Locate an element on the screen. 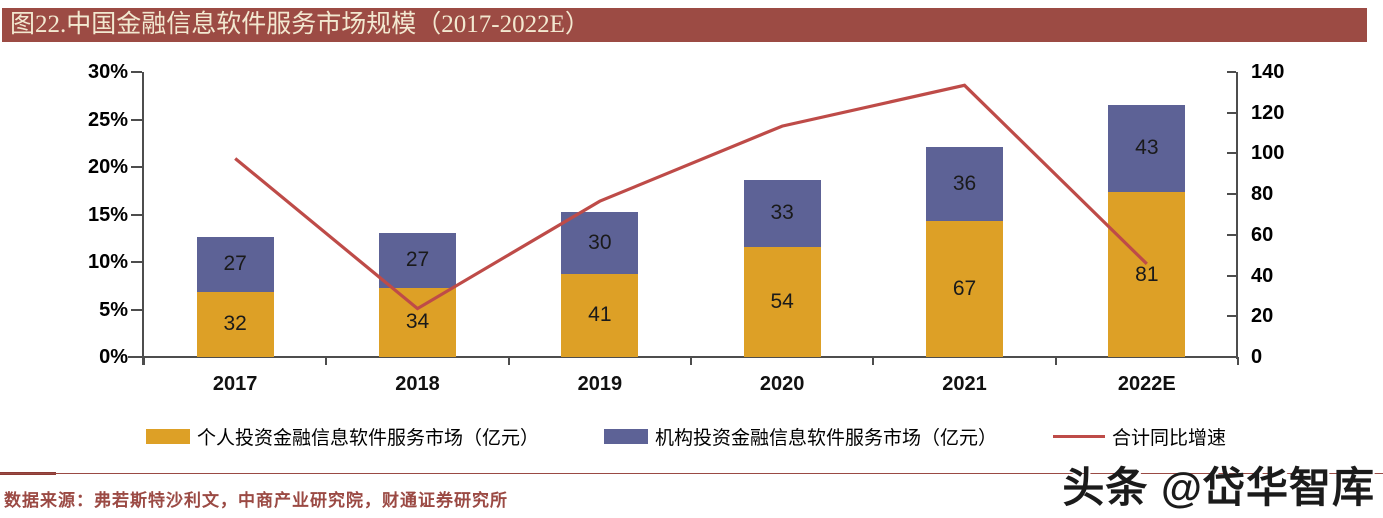 This screenshot has width=1383, height=518. legend-label: 合计同比增速 is located at coordinates (1169, 438).